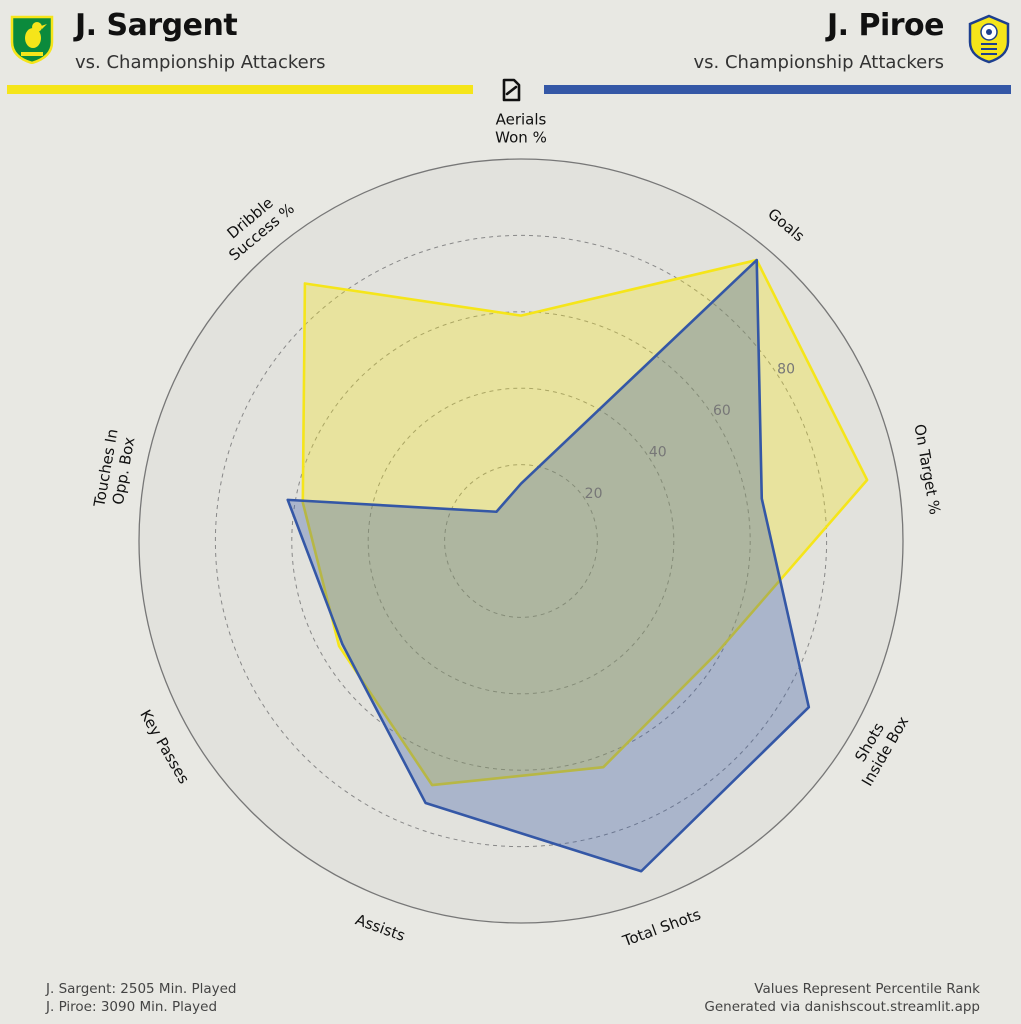 This screenshot has height=1024, width=1021. I want to click on footer-minutes-left: J. Sargent: 2505 Min. Played, so click(141, 989).